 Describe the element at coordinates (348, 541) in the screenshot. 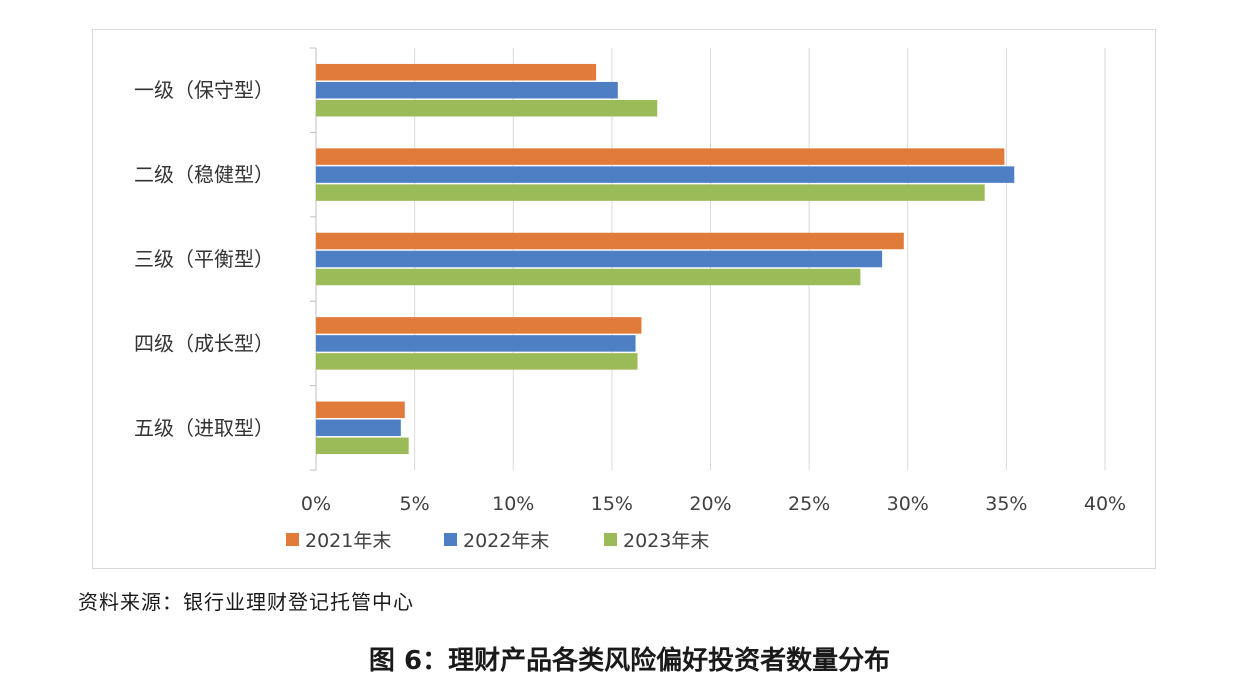

I see `legend-label: 2021年末` at that location.